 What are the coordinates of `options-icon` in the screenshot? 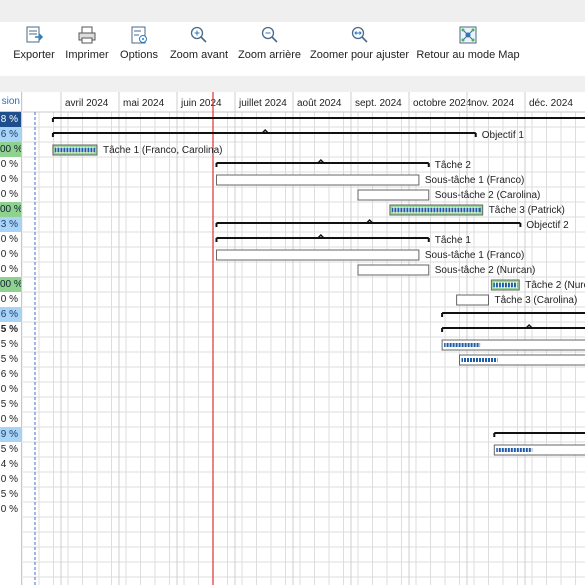 It's located at (139, 35).